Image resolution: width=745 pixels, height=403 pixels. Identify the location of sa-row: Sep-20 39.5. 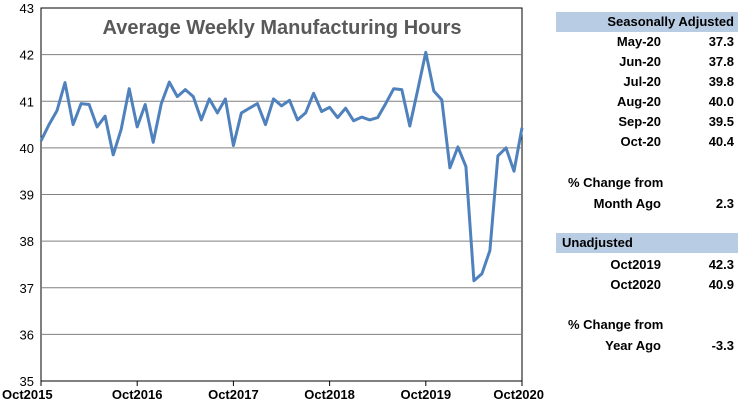
(647, 122).